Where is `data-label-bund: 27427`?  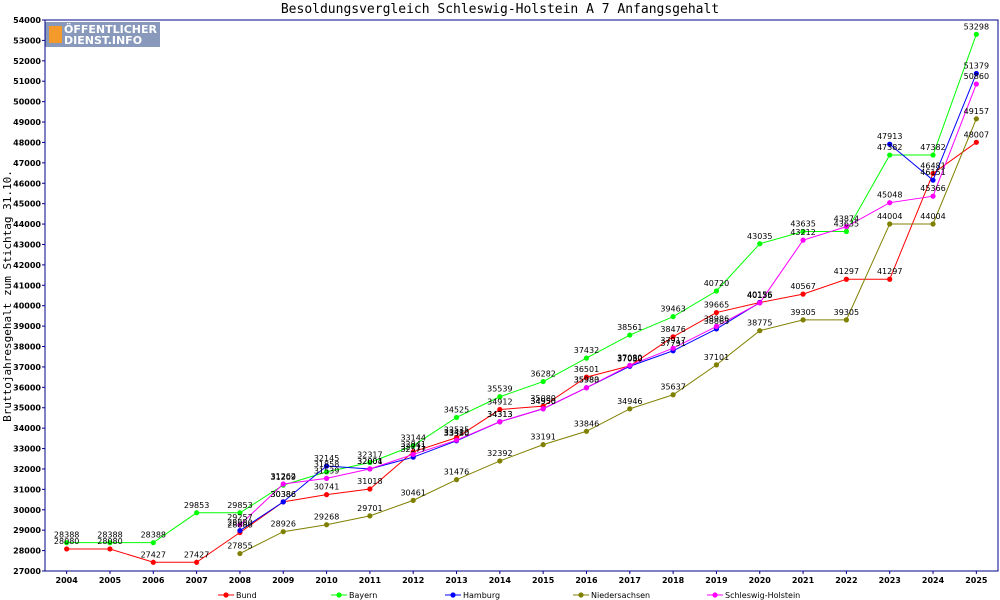 data-label-bund: 27427 is located at coordinates (153, 554).